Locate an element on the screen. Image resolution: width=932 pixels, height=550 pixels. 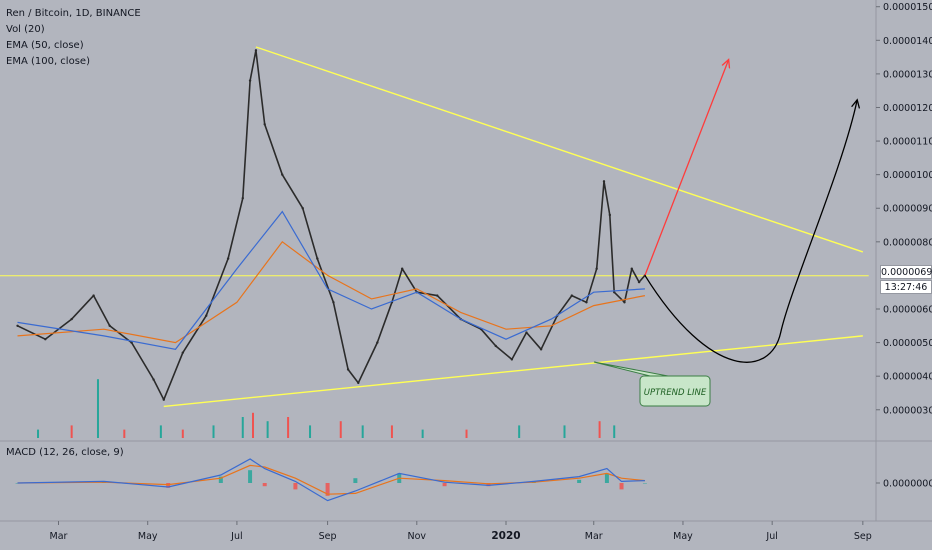
x-tick-label: 2020 is located at coordinates (505, 536).